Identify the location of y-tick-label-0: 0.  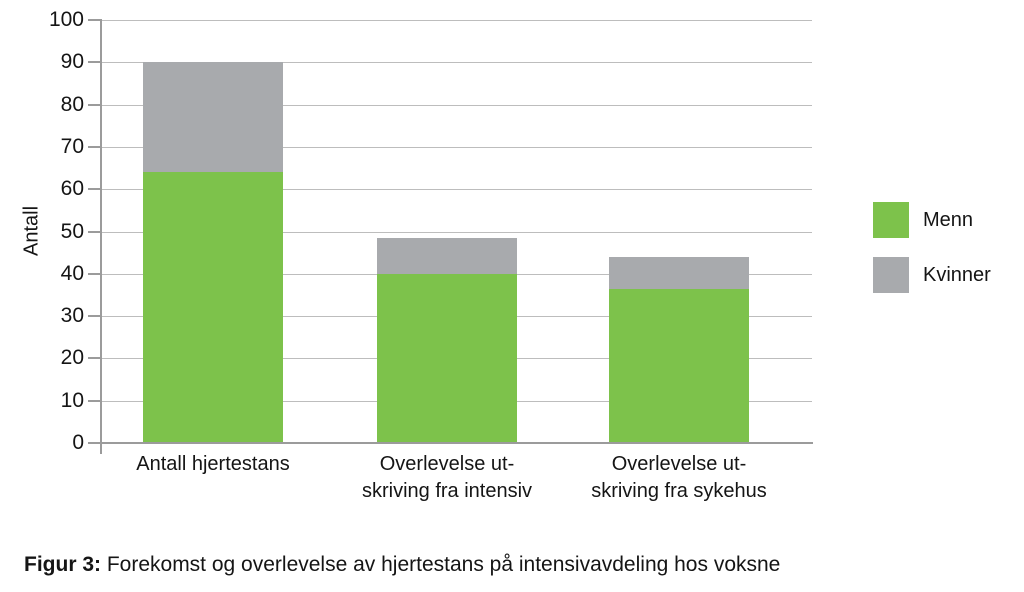
(78, 442).